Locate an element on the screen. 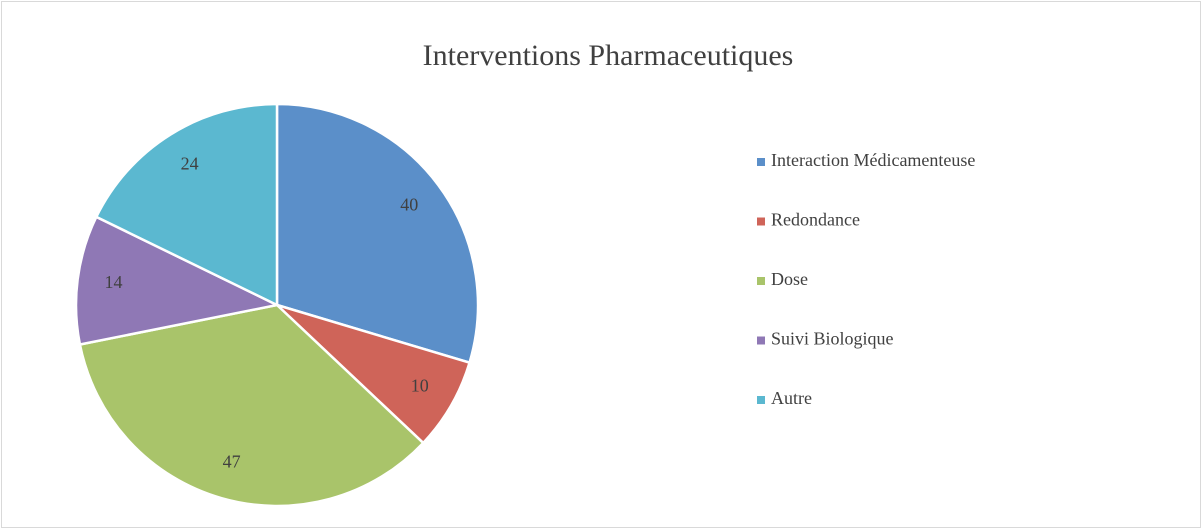 The image size is (1203, 530). legend-label: Redondance is located at coordinates (815, 220).